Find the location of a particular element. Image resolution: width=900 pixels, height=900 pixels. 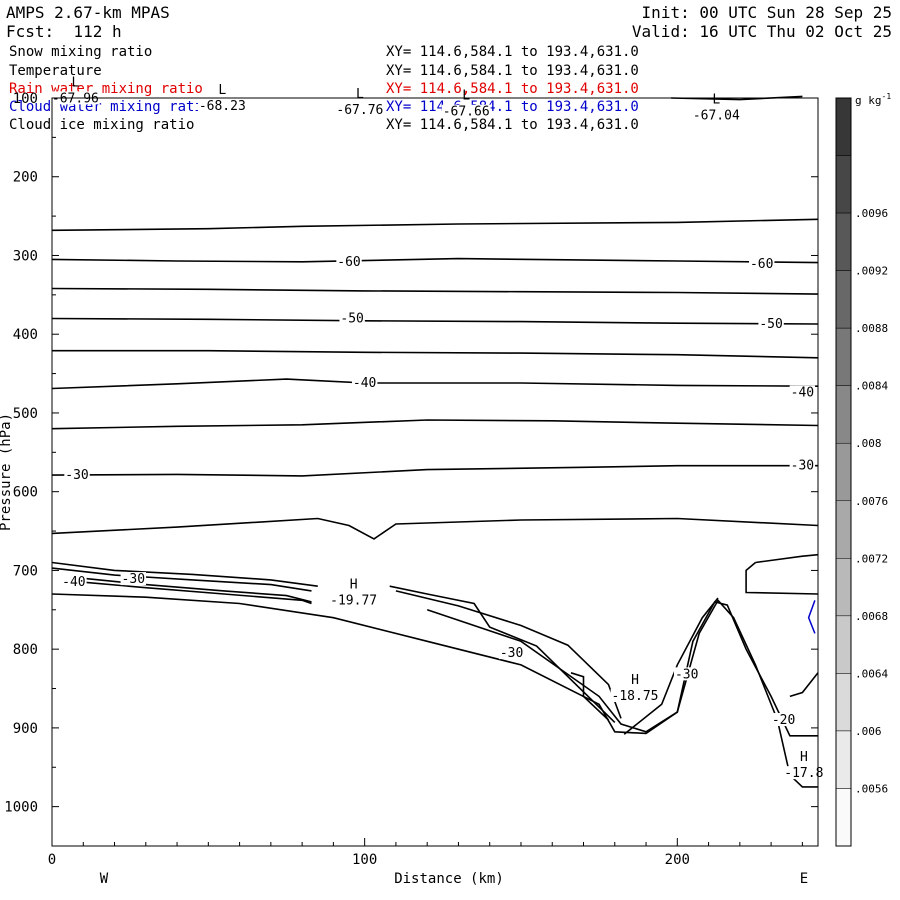

west-label: W is located at coordinates (104, 879).